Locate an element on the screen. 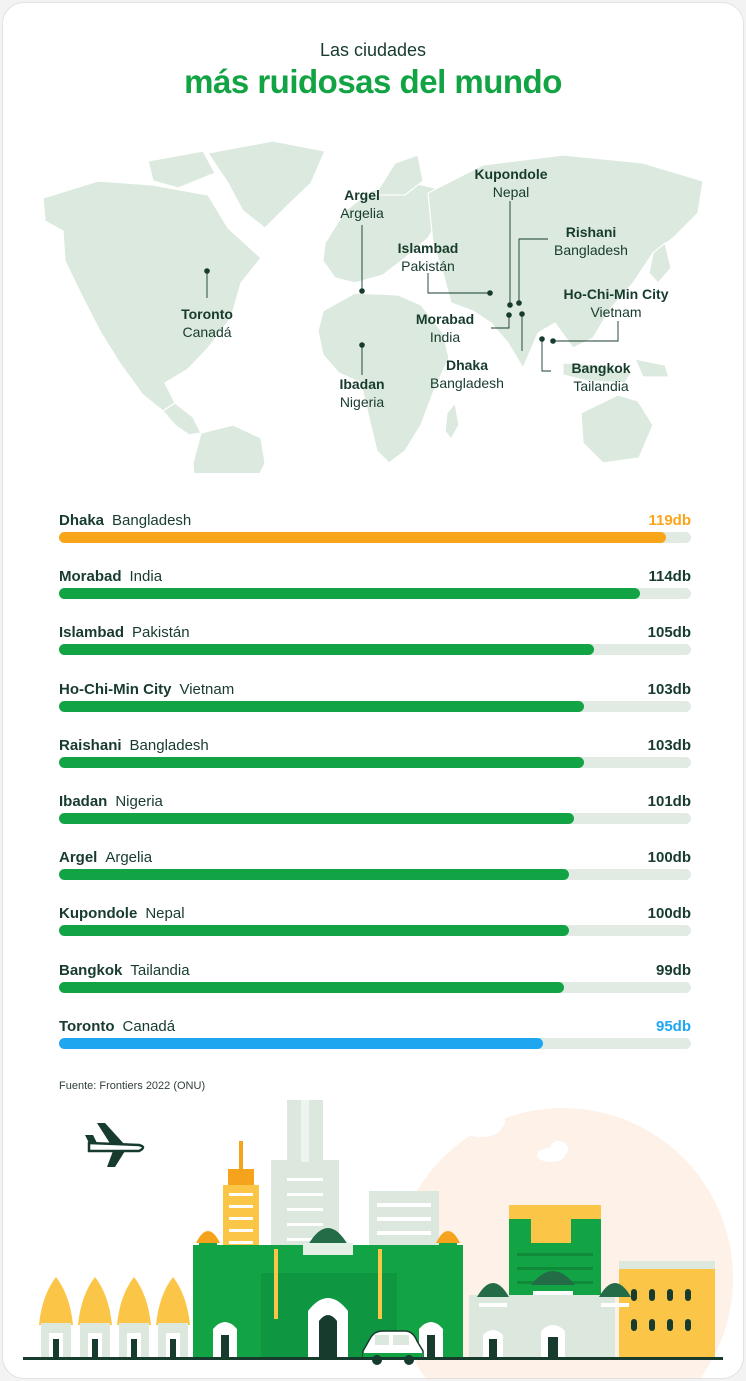 The width and height of the screenshot is (746, 1381). bar-value-label: 95db is located at coordinates (673, 1026).